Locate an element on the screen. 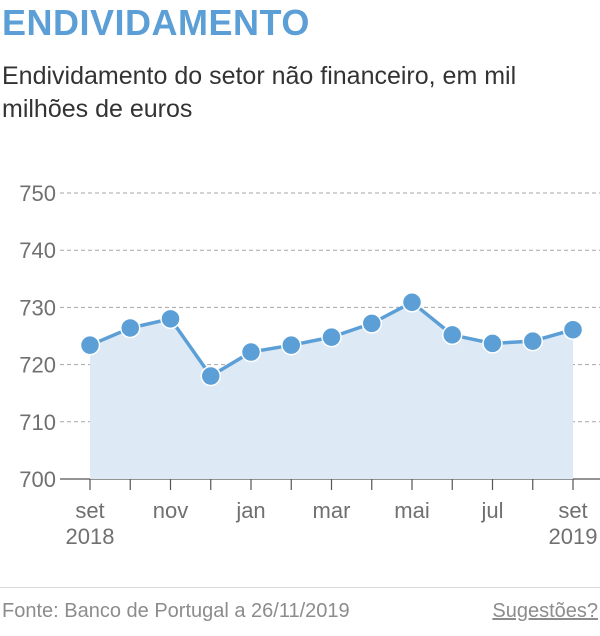 This screenshot has height=636, width=600. x-tick-label: nov is located at coordinates (170, 510).